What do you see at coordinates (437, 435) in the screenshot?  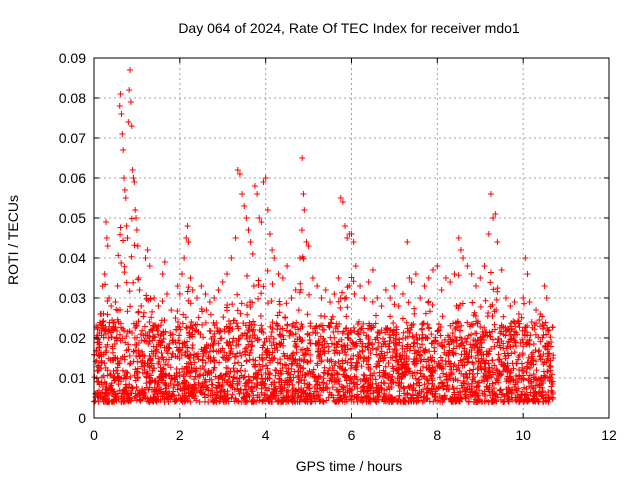 I see `x-tick-label: 8` at bounding box center [437, 435].